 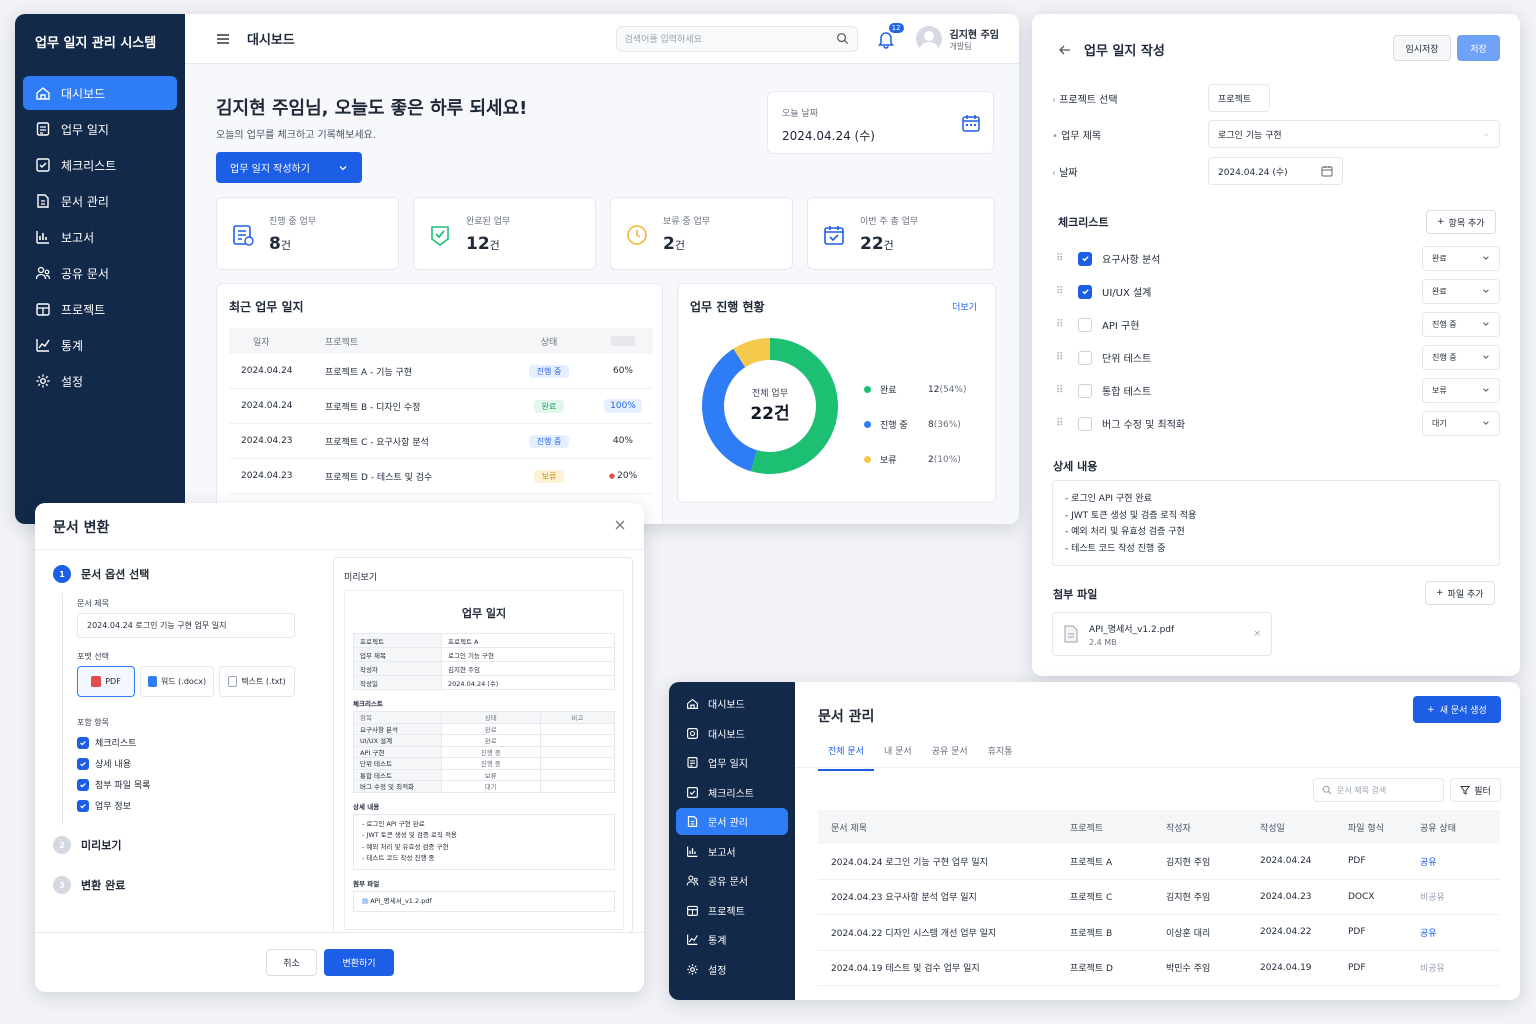 What do you see at coordinates (964, 308) in the screenshot?
I see `more-link: 더보기` at bounding box center [964, 308].